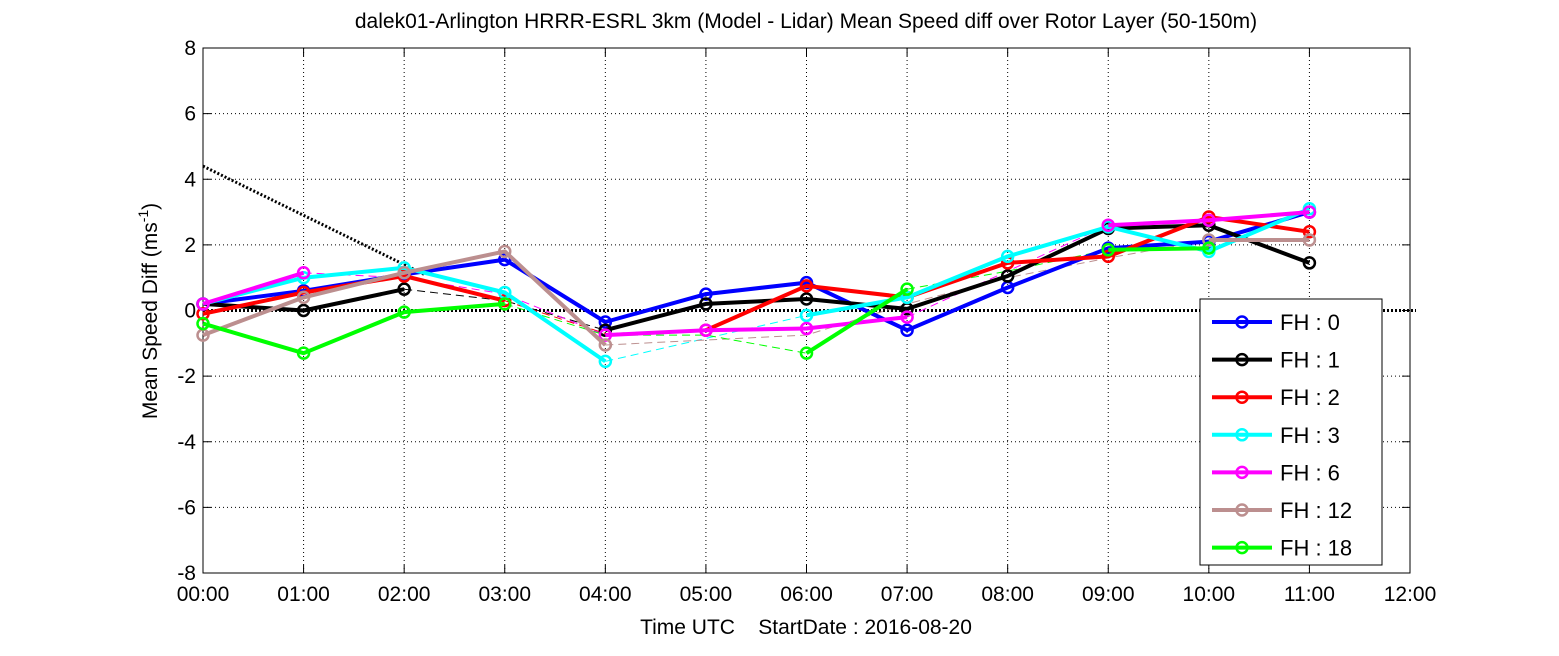 This screenshot has height=656, width=1559. Describe the element at coordinates (203, 594) in the screenshot. I see `x-tick-label: 00:00` at that location.